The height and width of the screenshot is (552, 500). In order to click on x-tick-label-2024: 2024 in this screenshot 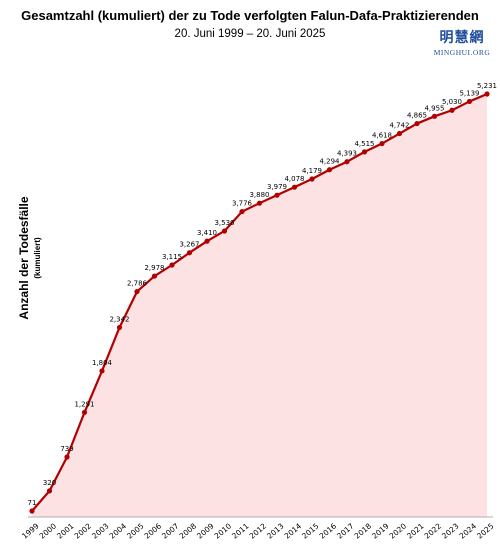, I will do `click(468, 530)`.